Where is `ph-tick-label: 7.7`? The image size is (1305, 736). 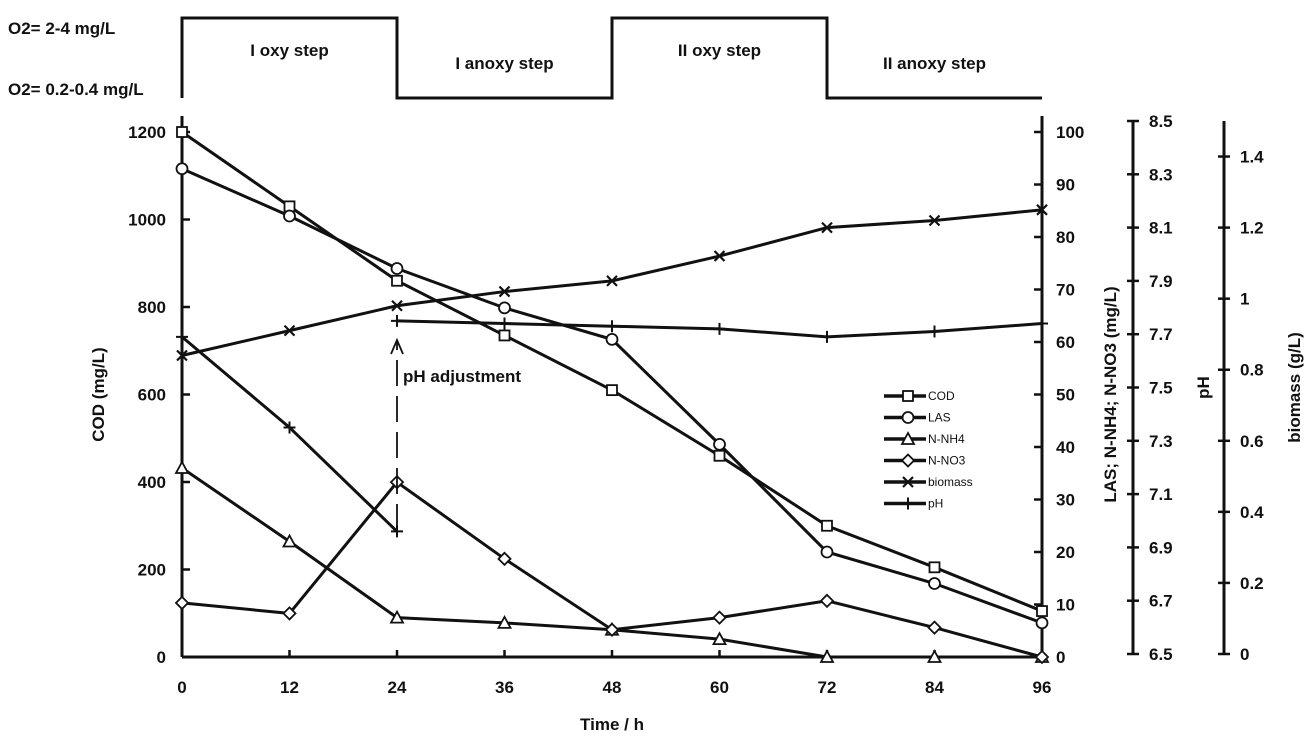 ph-tick-label: 7.7 is located at coordinates (1161, 334).